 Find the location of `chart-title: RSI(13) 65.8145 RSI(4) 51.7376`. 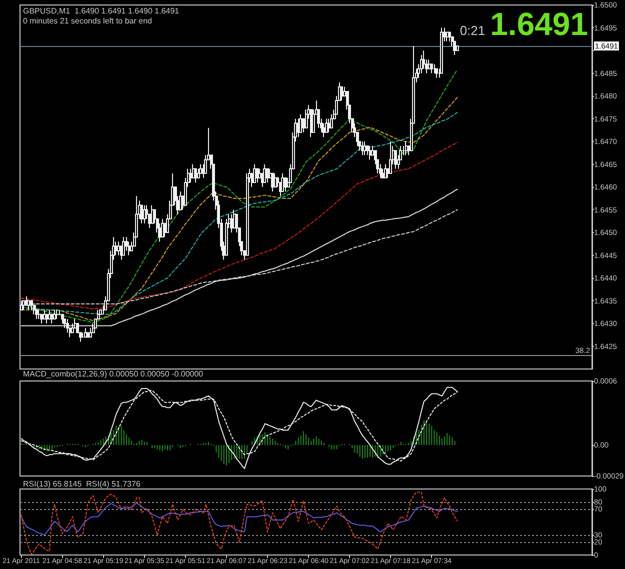

chart-title: RSI(13) 65.8145 RSI(4) 51.7376 is located at coordinates (82, 484).